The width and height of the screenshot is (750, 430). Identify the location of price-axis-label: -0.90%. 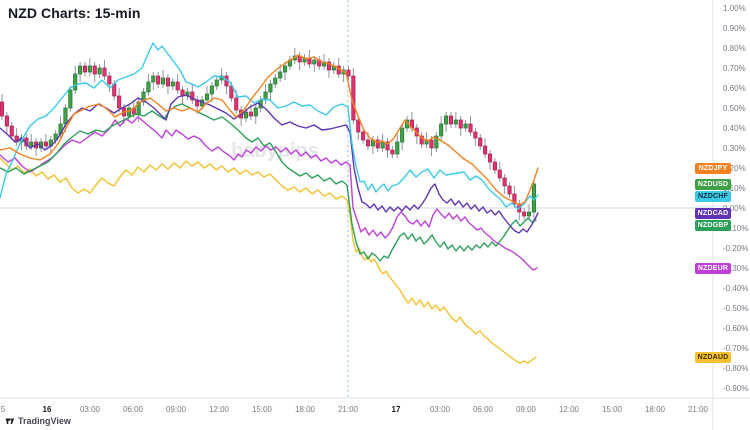
(735, 388).